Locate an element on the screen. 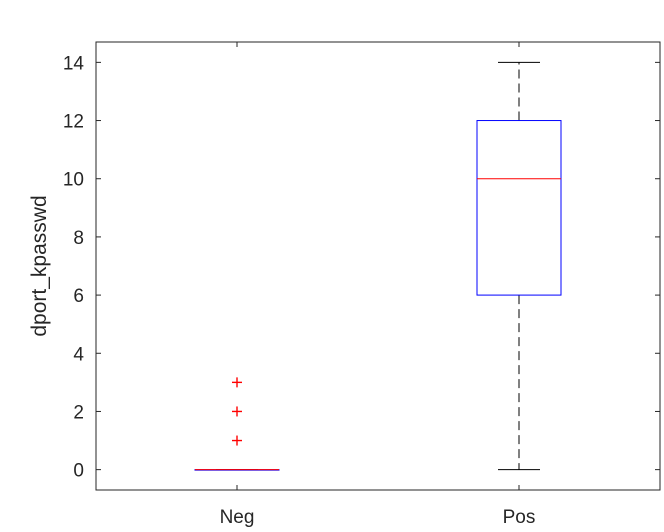 The height and width of the screenshot is (532, 664). y-tick-label: 12 is located at coordinates (73, 122).